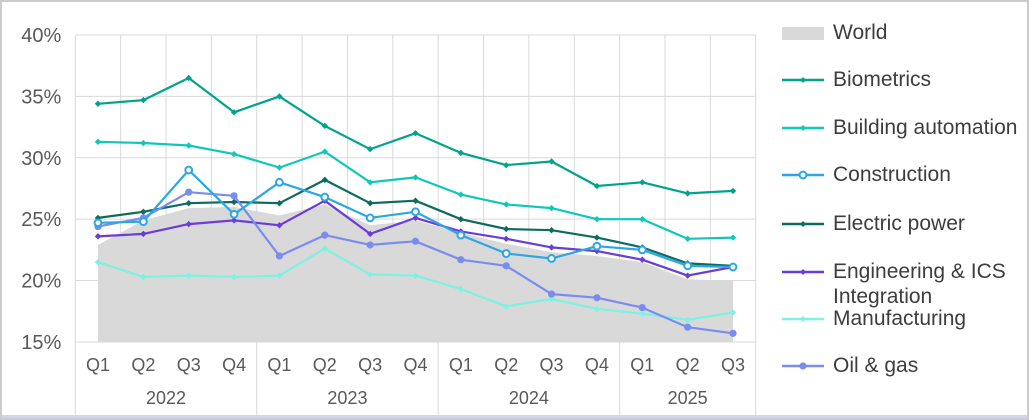 The width and height of the screenshot is (1029, 420). Describe the element at coordinates (902, 318) in the screenshot. I see `legend-item-manufacturing: Manufacturing` at that location.